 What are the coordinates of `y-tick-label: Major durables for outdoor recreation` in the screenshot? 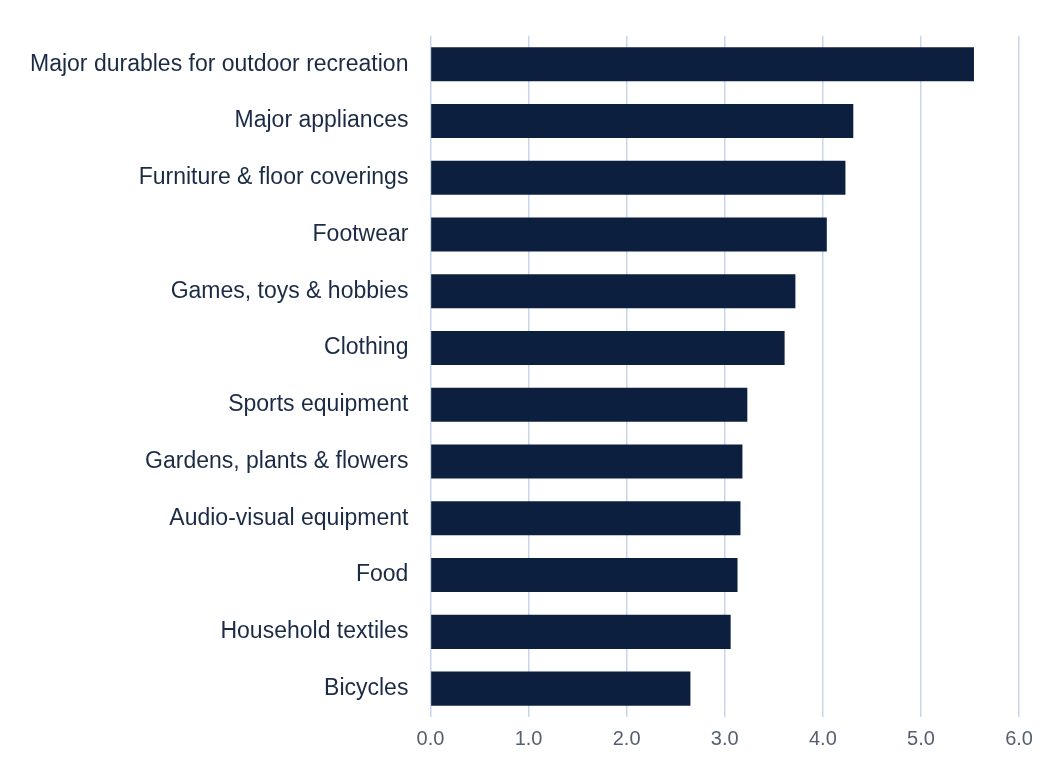 It's located at (219, 62).